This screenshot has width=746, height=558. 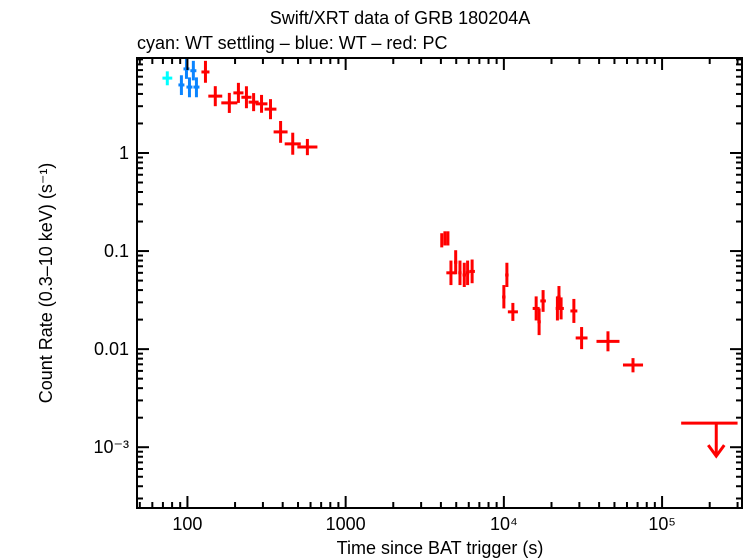 What do you see at coordinates (709, 440) in the screenshot?
I see `upper-limit-arrow` at bounding box center [709, 440].